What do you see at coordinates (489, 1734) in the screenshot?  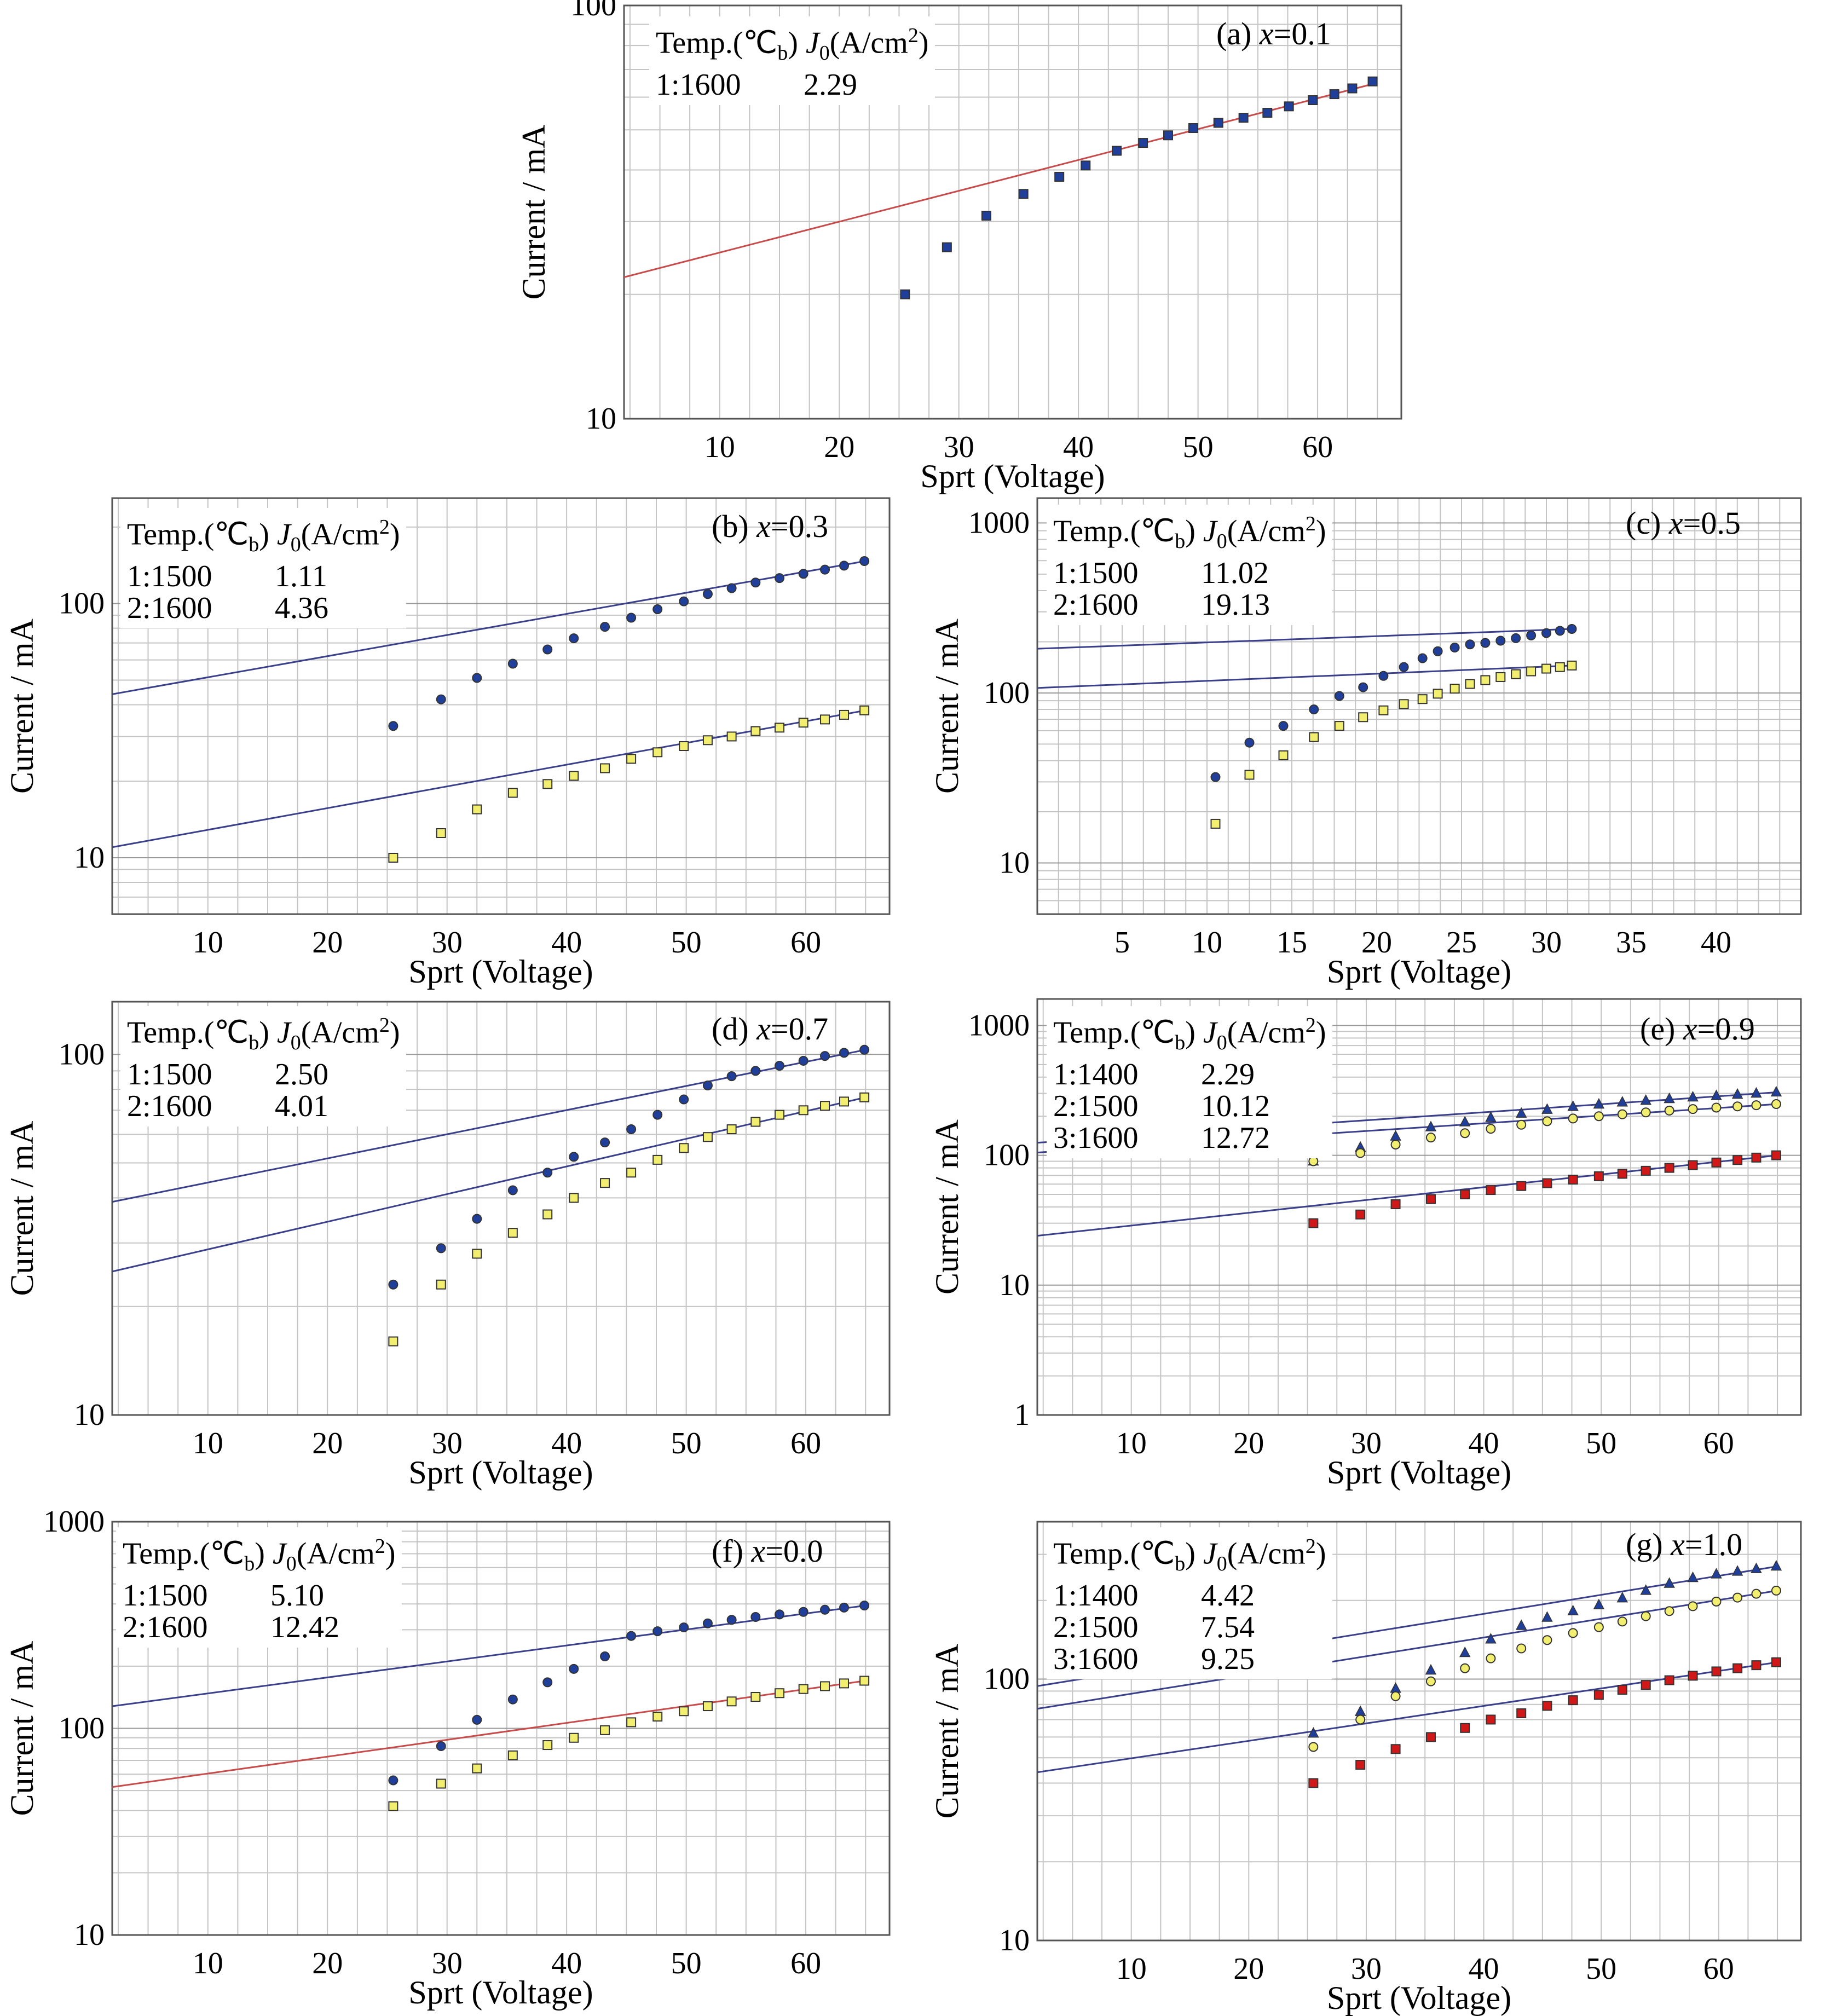 I see `fit-line-1:1500` at bounding box center [489, 1734].